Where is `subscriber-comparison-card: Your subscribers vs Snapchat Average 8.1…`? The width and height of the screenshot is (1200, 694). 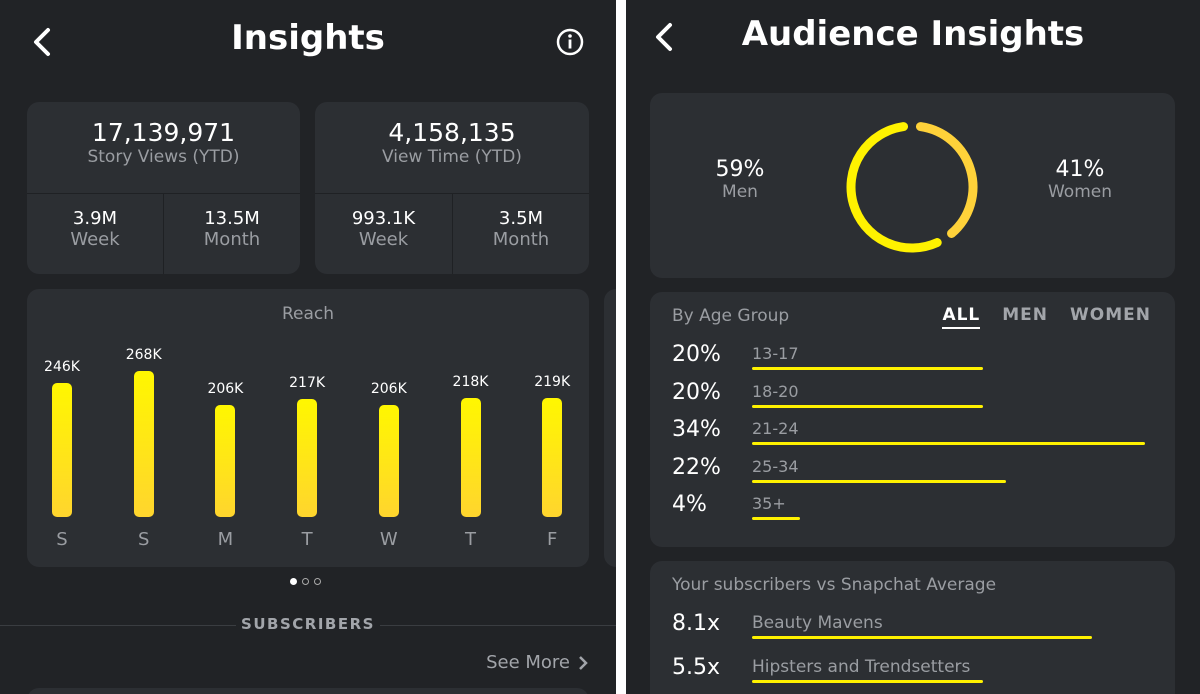 subscriber-comparison-card: Your subscribers vs Snapchat Average 8.1… is located at coordinates (912, 627).